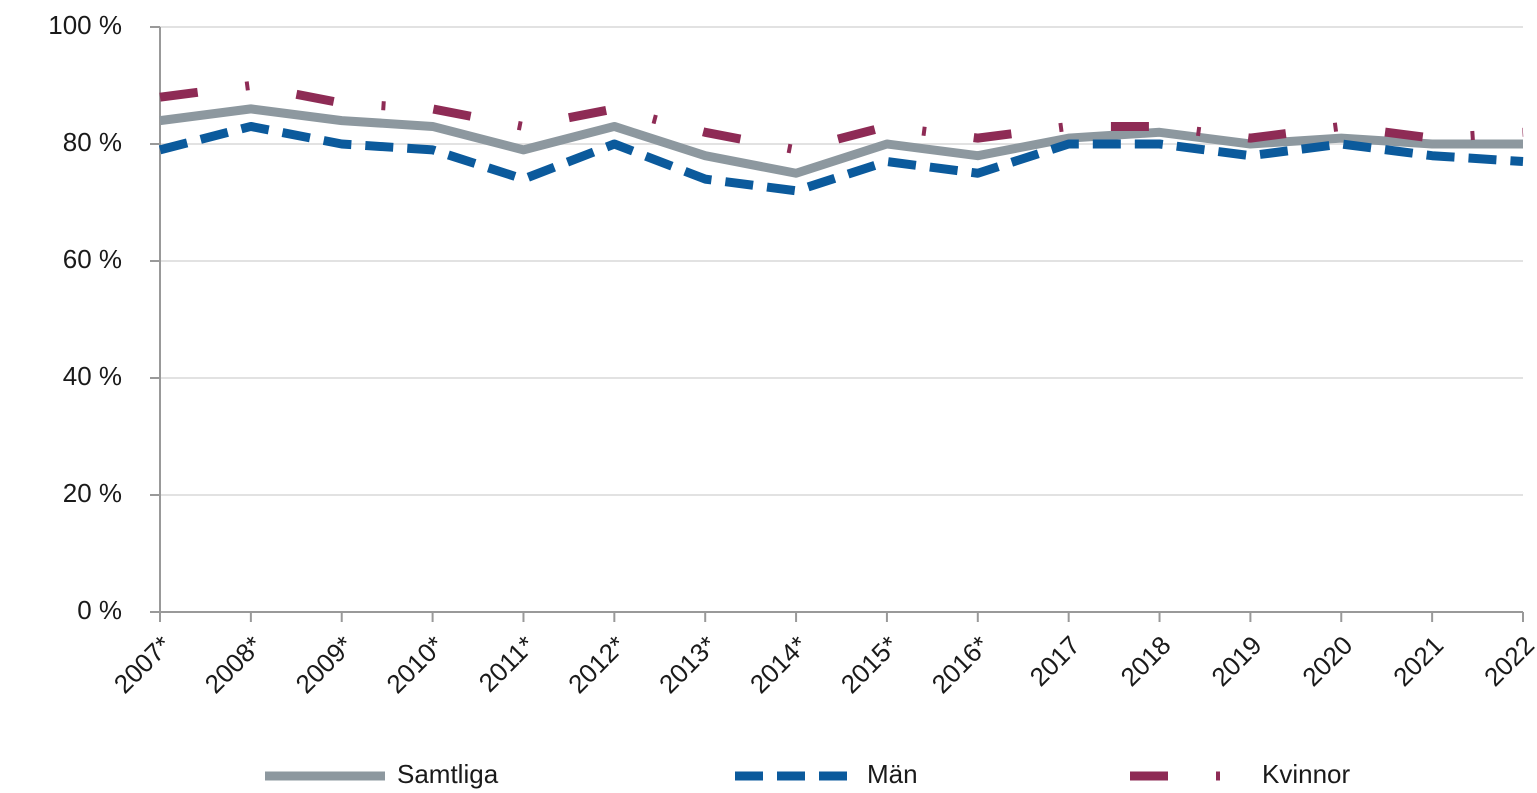  What do you see at coordinates (596, 664) in the screenshot?
I see `x-tick-label: 2012*` at bounding box center [596, 664].